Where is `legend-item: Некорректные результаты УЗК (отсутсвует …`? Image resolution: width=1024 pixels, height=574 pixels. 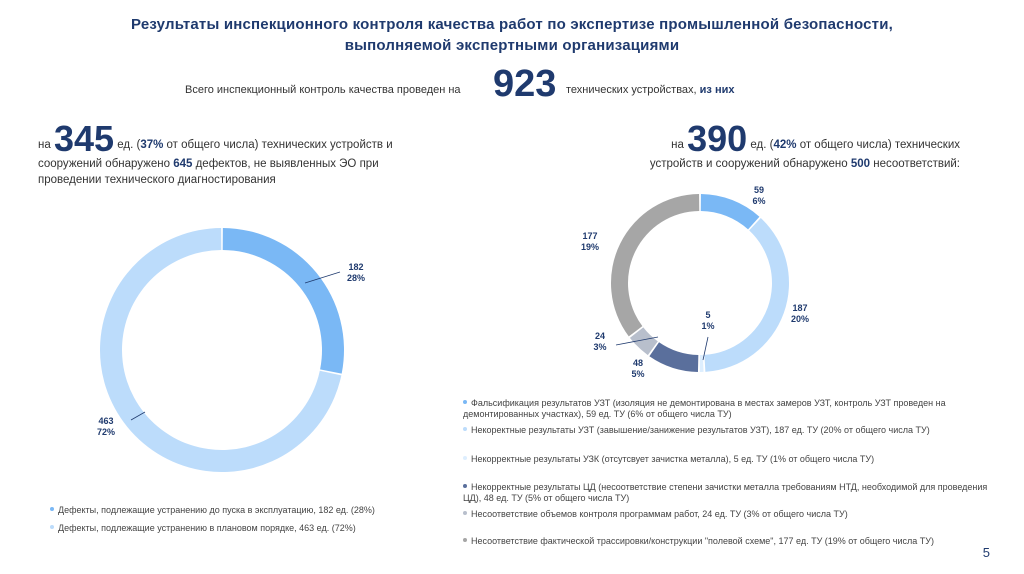
legend-item: Некорректные результаты УЗК (отсутсвует … is located at coordinates (728, 459).